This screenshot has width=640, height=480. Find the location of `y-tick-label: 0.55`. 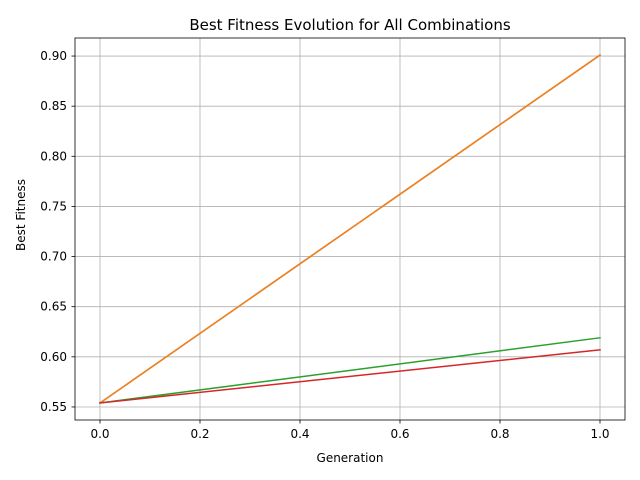

y-tick-label: 0.55 is located at coordinates (53, 407).